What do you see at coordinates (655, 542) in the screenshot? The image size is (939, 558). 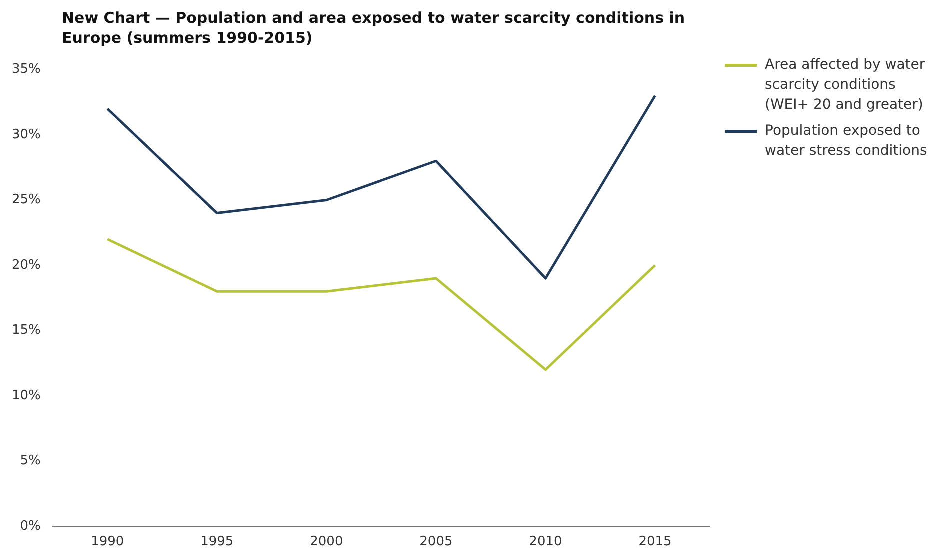 I see `x-tick-label: 2015` at bounding box center [655, 542].